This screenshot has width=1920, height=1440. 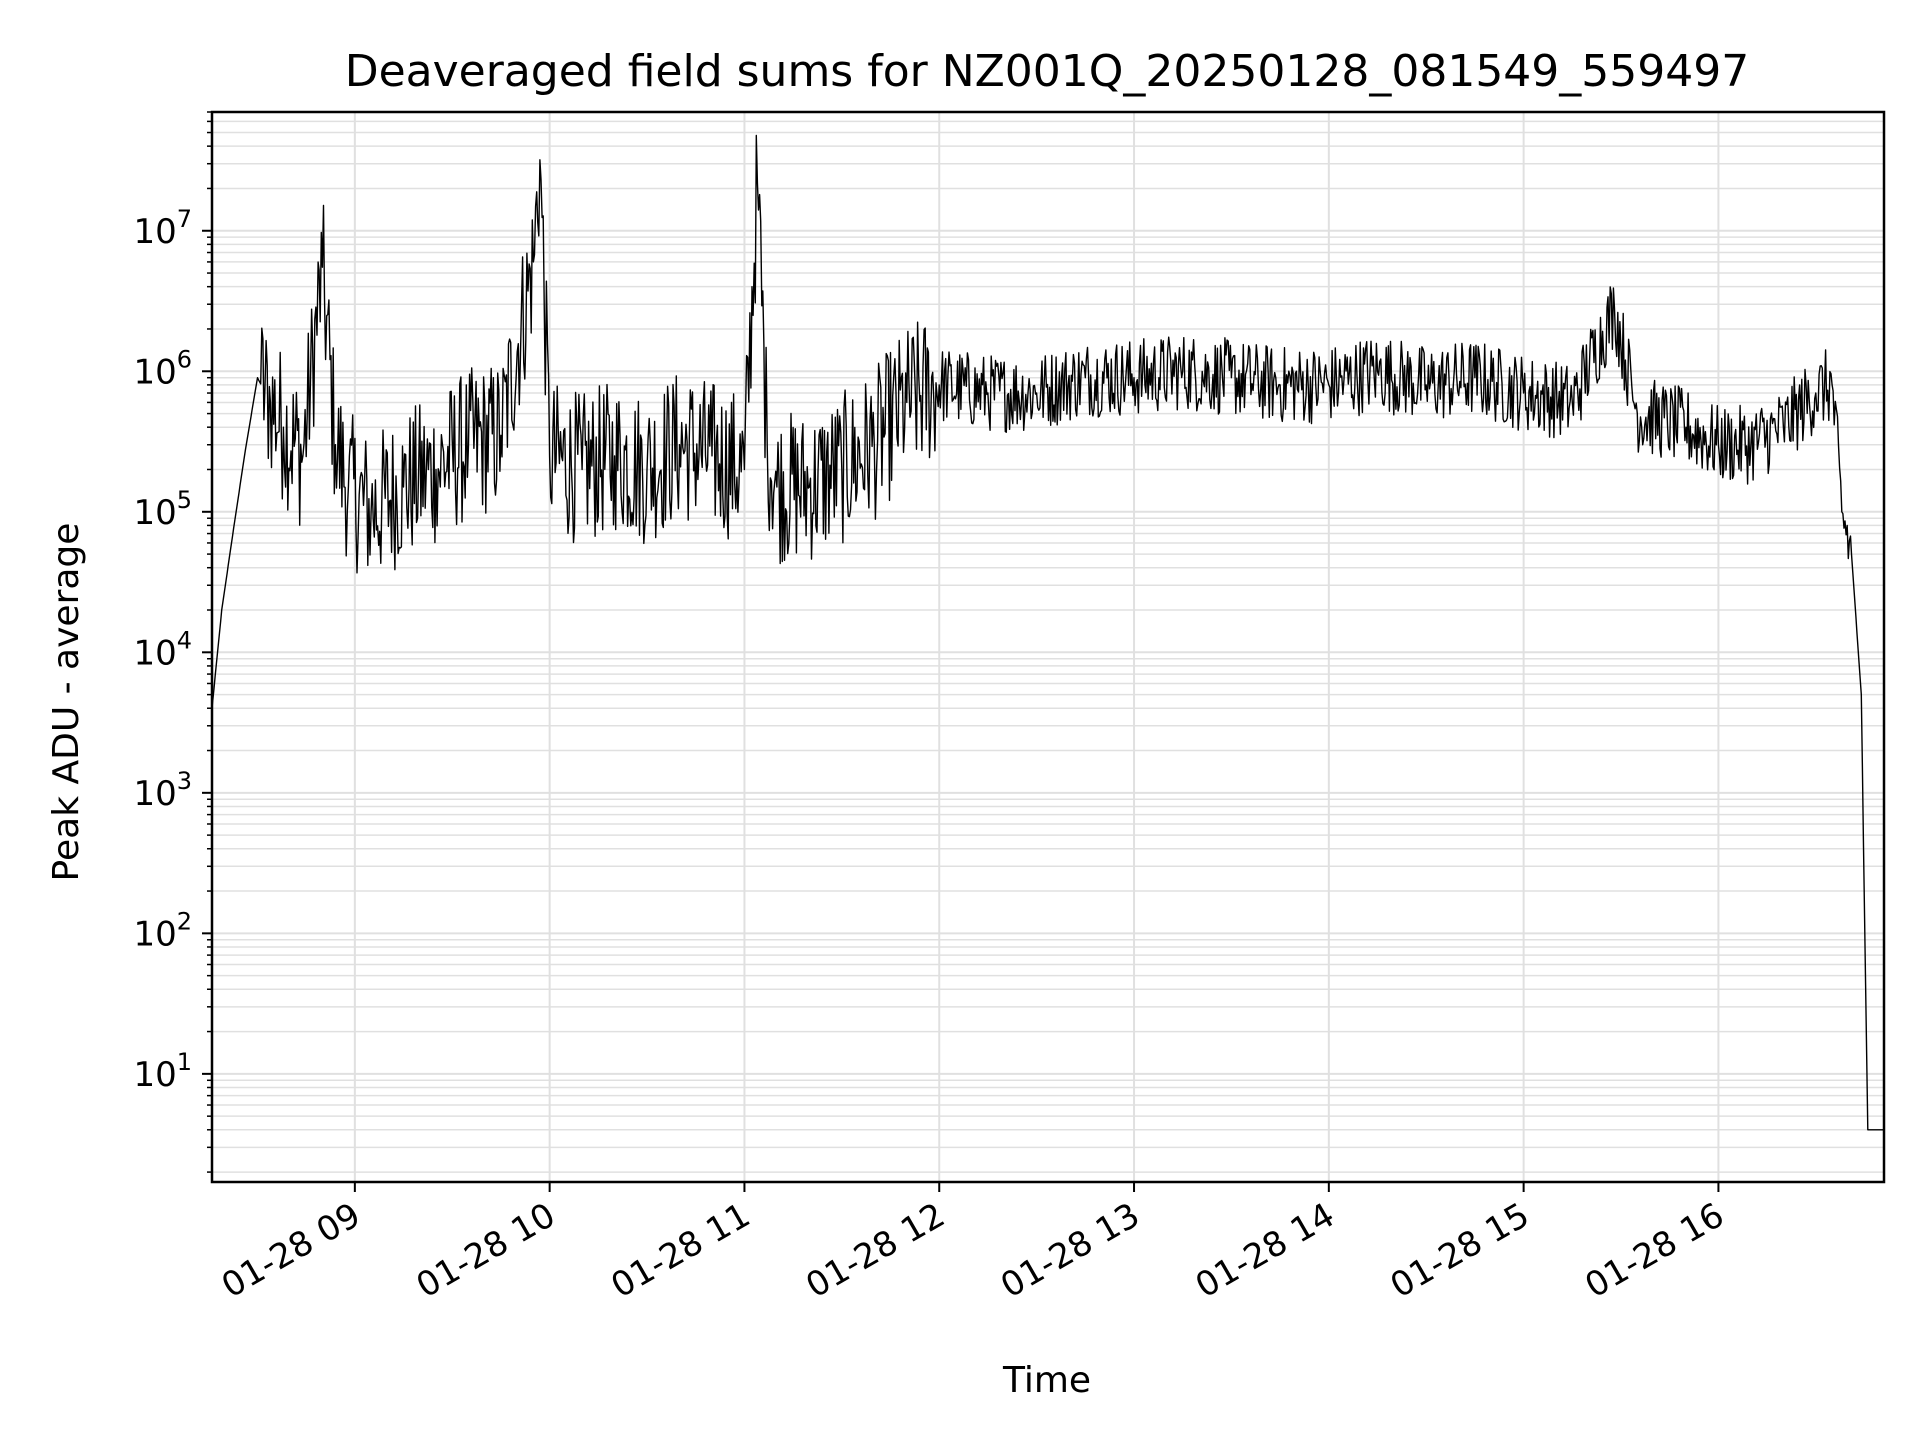 What do you see at coordinates (1046, 1380) in the screenshot?
I see `x-axis-label: Time` at bounding box center [1046, 1380].